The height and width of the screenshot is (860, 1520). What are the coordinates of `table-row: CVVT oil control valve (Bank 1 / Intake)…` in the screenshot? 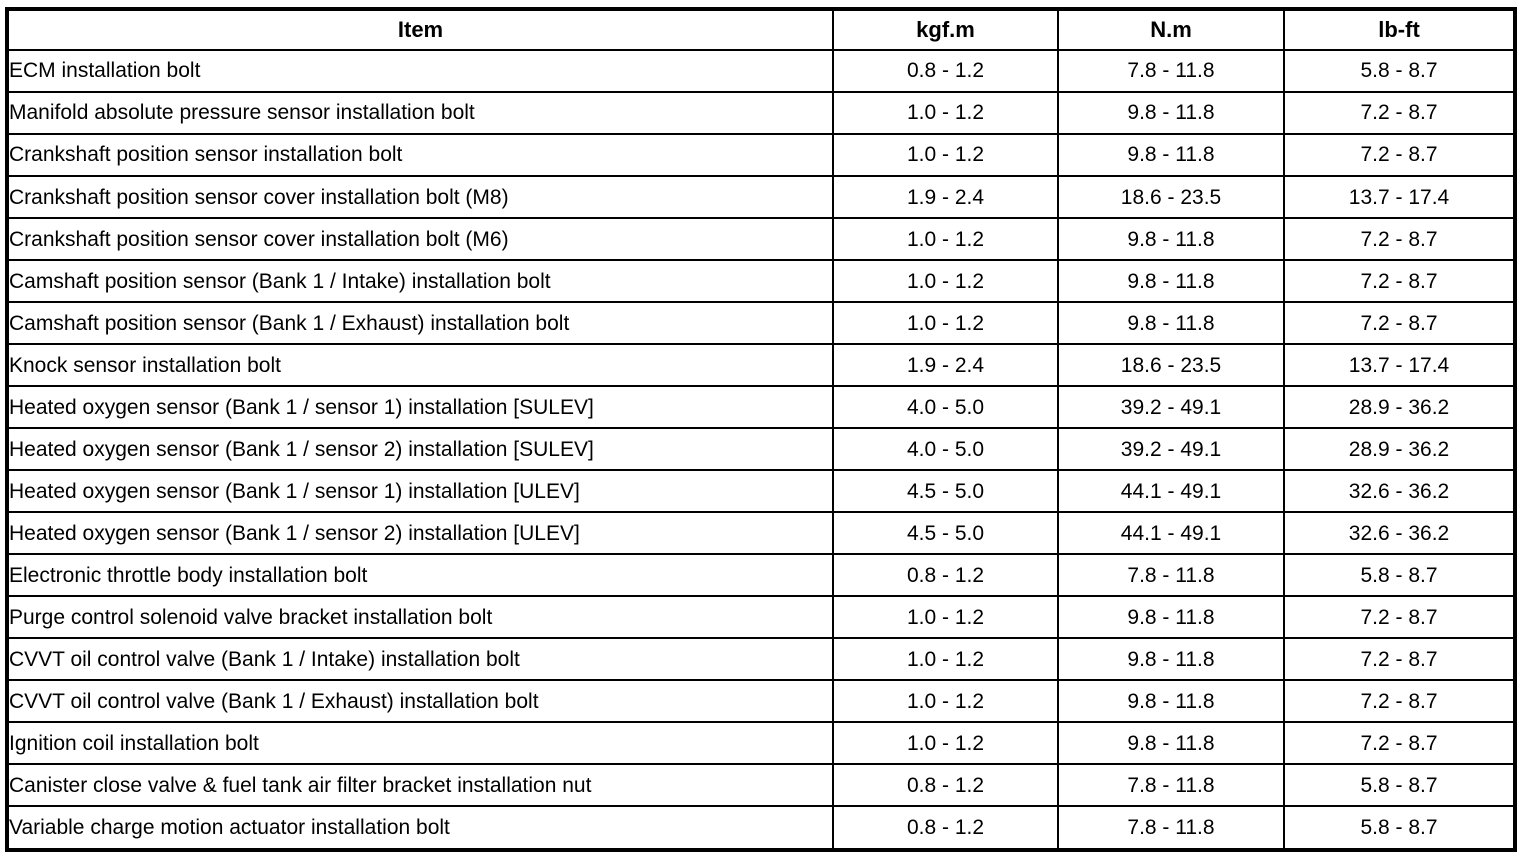 It's located at (761, 659).